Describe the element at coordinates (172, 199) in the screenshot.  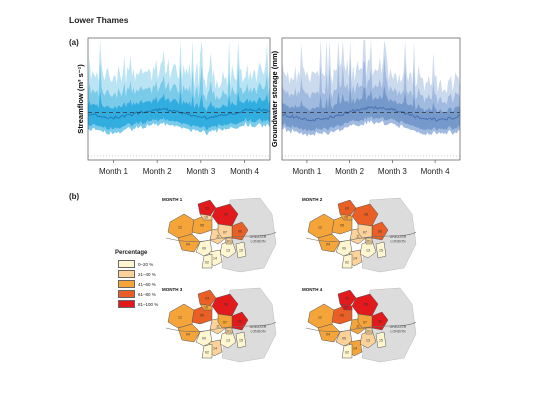
I see `map-title: MONTH 1` at that location.